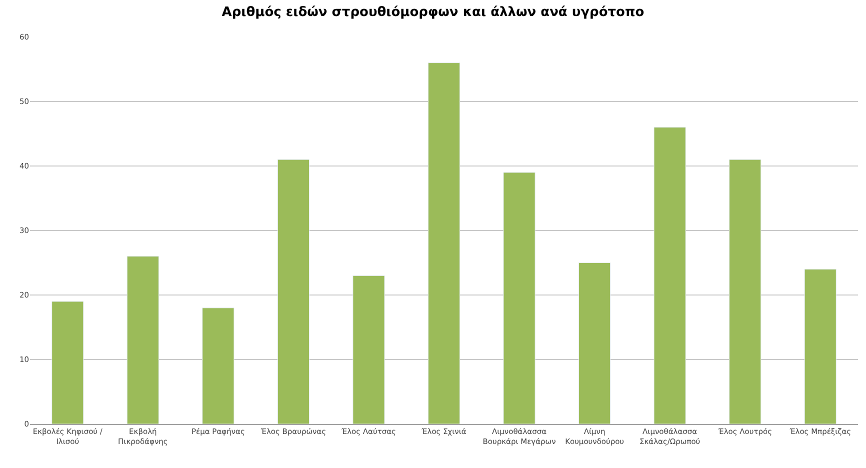 The width and height of the screenshot is (866, 468). I want to click on chart-title: Αριθμός ειδών στρουθιόμορφων και άλλων ανά υγρότοπο, so click(433, 12).